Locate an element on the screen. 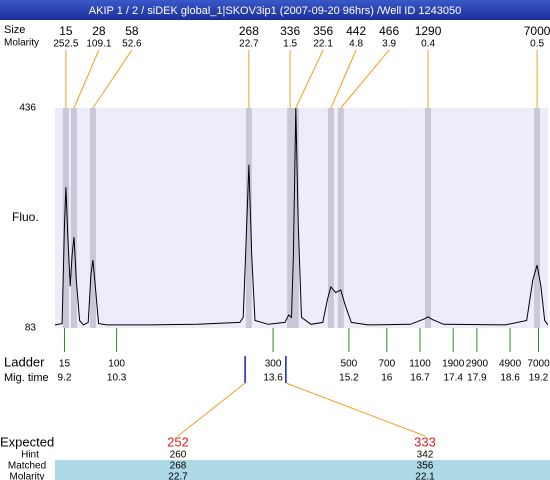 This screenshot has width=550, height=480. matched-value: 356 is located at coordinates (425, 466).